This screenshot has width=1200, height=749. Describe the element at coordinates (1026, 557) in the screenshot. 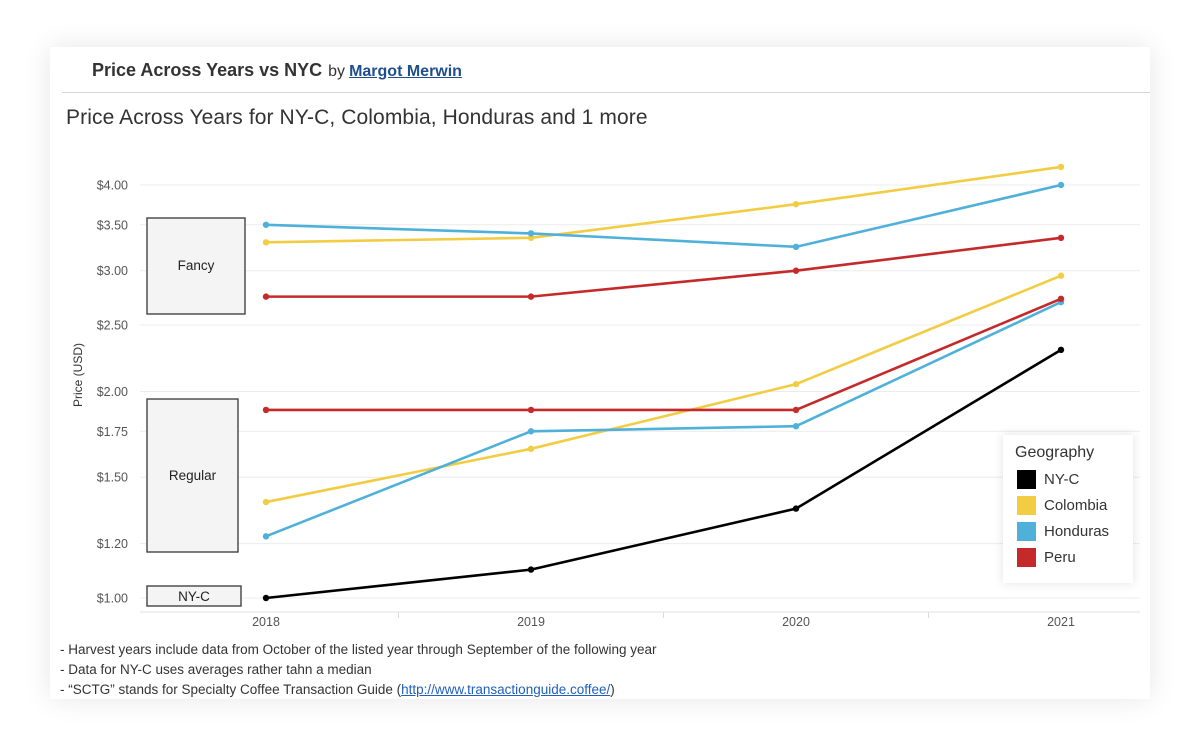

I see `legend-swatch-peru` at that location.